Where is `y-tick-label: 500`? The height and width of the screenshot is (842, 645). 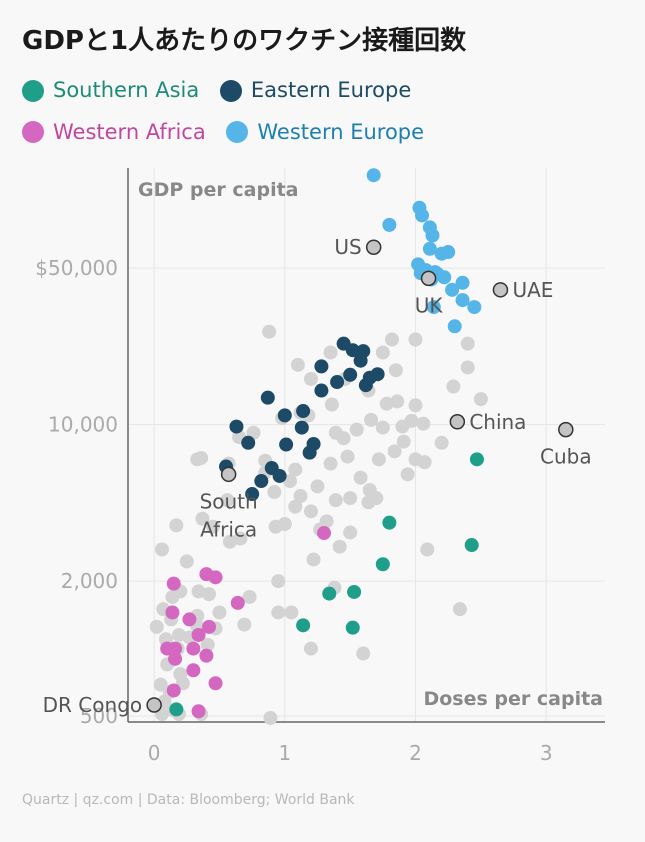
y-tick-label: 500 is located at coordinates (99, 716).